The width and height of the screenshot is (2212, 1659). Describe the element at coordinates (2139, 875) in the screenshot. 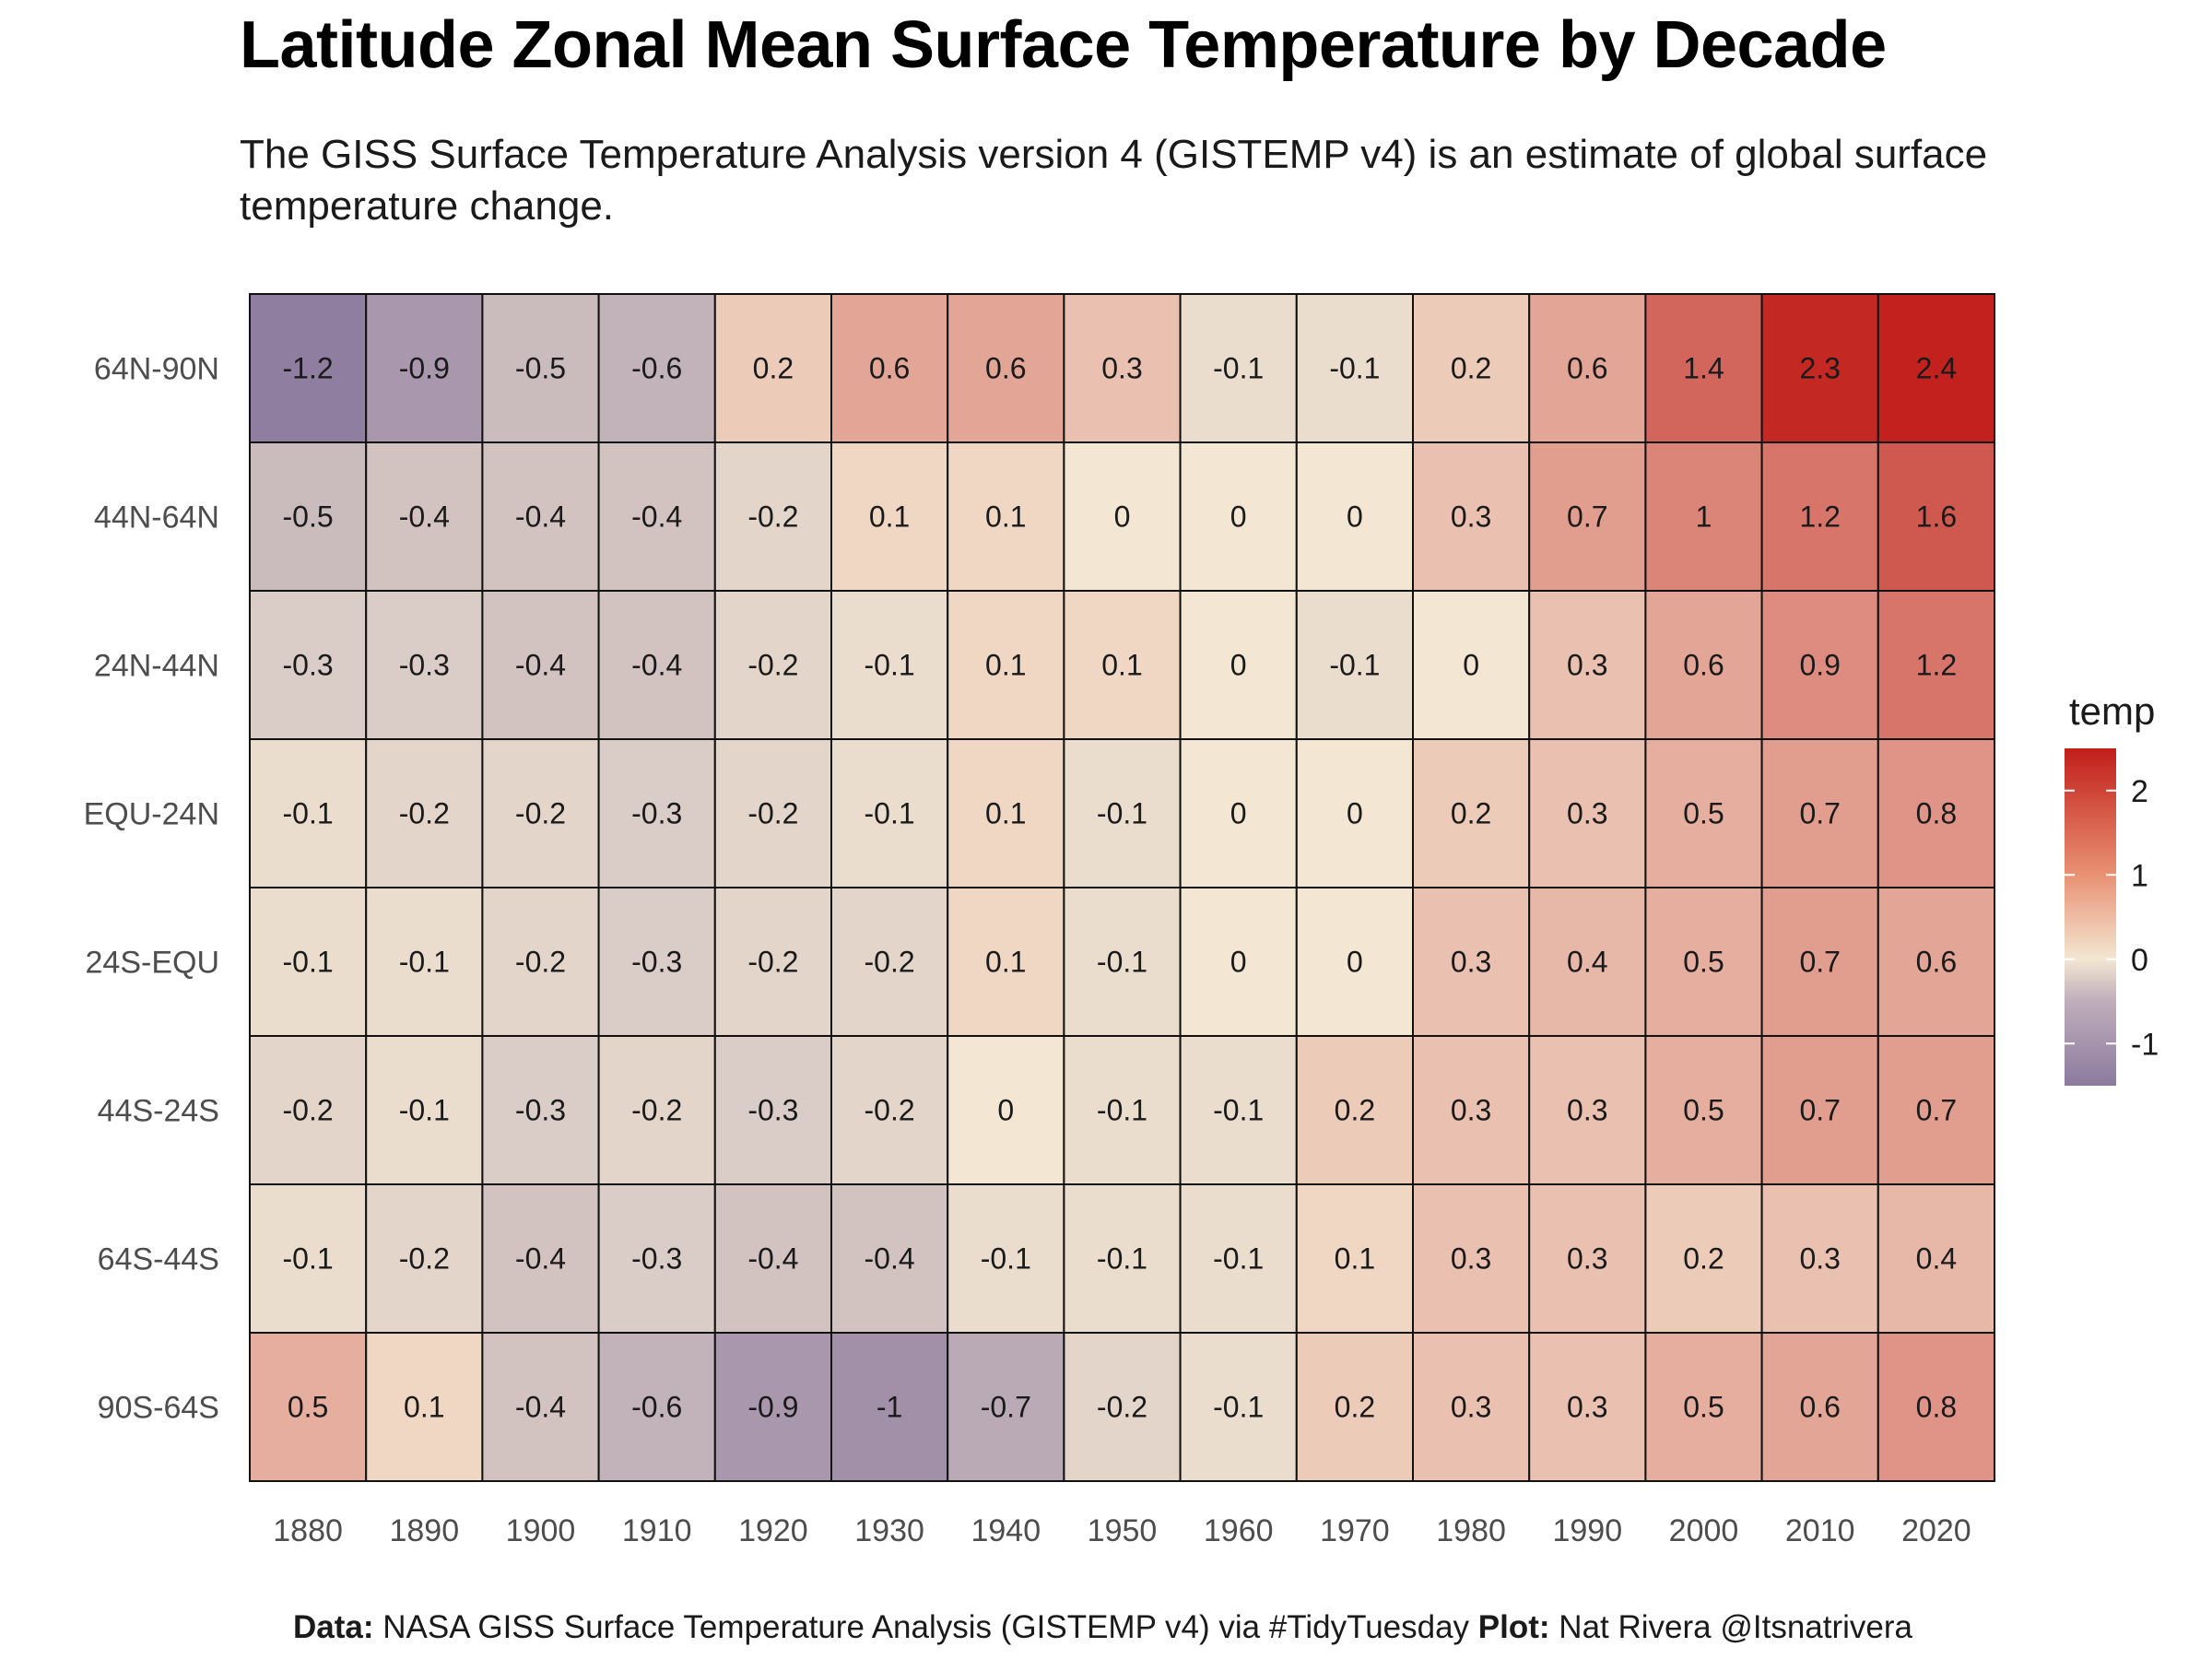

I see `legend-tick-label: 1` at that location.